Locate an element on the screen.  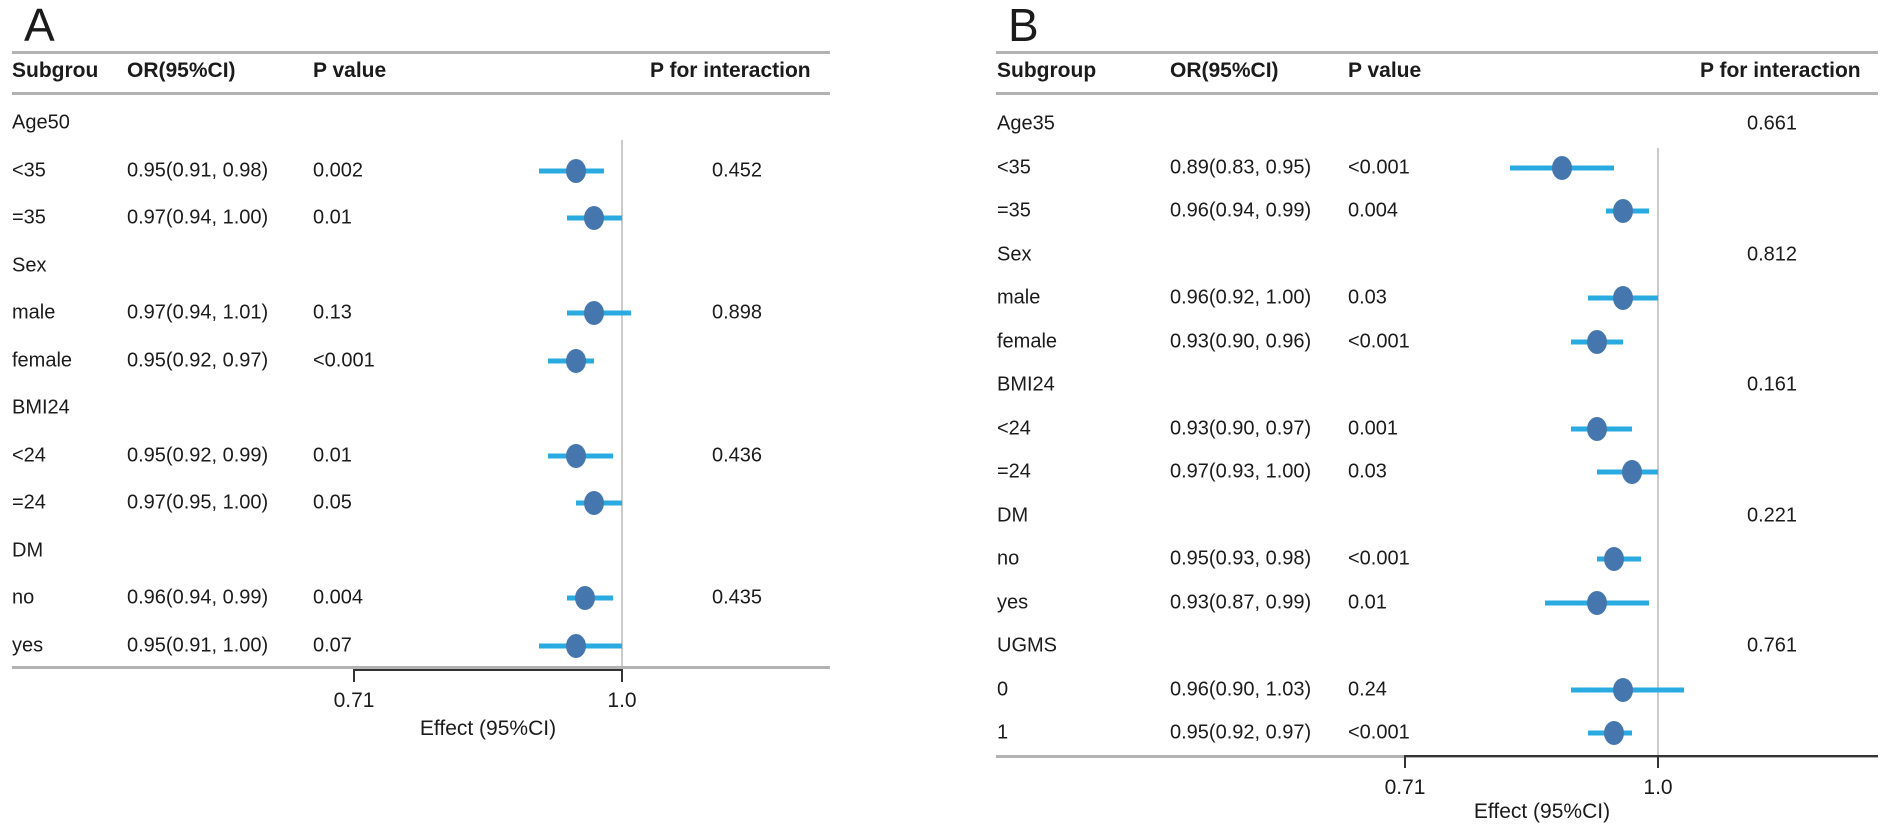
panel-b-label: B is located at coordinates (1023, 25).